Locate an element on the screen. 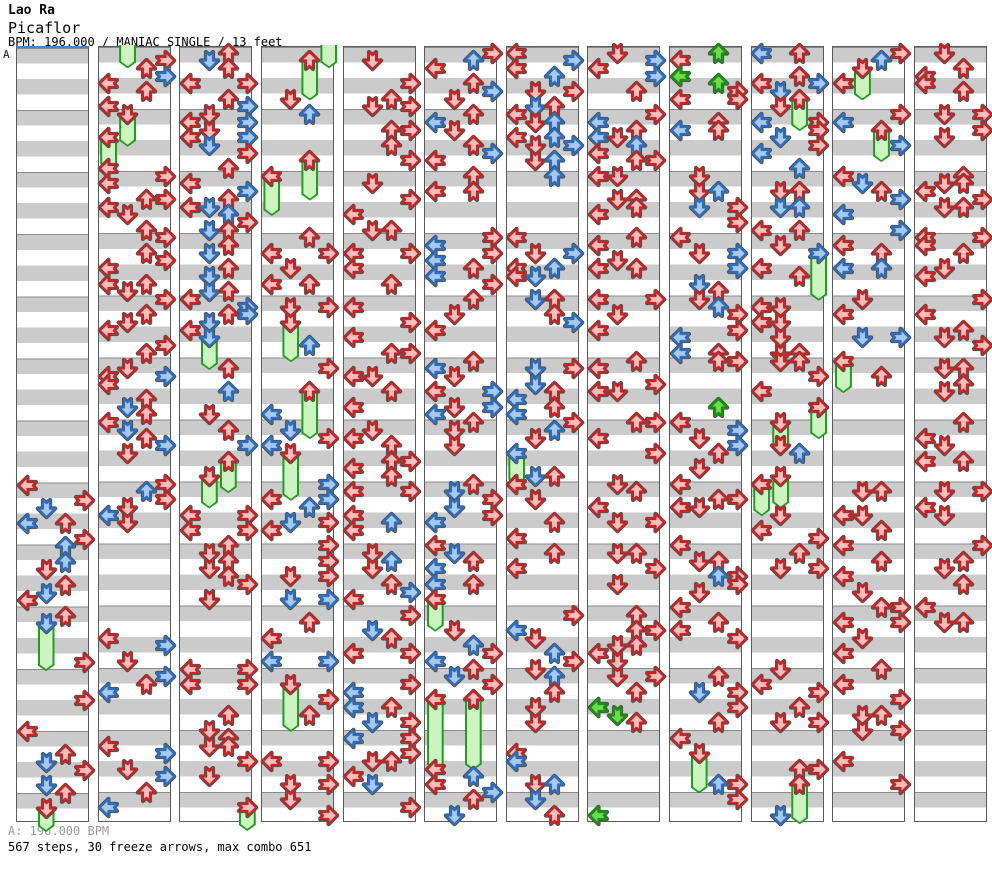  freeze-head-right-arrow is located at coordinates (247, 807).